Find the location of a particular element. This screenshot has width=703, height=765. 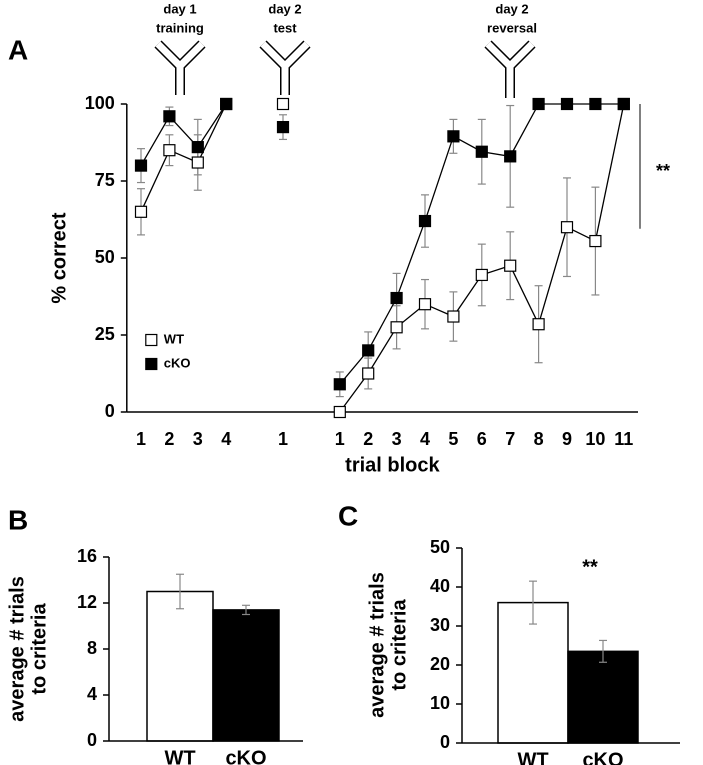

x-tick-label: 11 is located at coordinates (623, 439).